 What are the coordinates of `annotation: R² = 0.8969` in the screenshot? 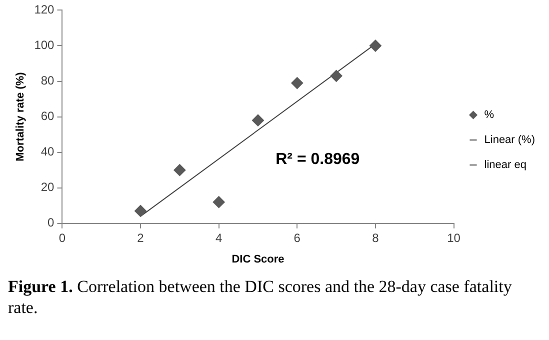 It's located at (318, 159).